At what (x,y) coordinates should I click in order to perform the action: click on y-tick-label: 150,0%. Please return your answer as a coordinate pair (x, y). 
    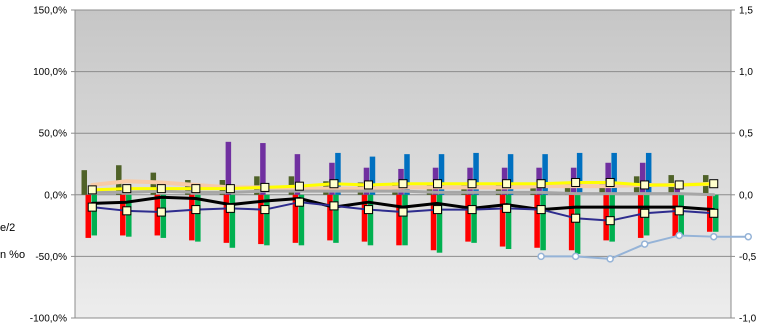
    Looking at the image, I should click on (50, 11).